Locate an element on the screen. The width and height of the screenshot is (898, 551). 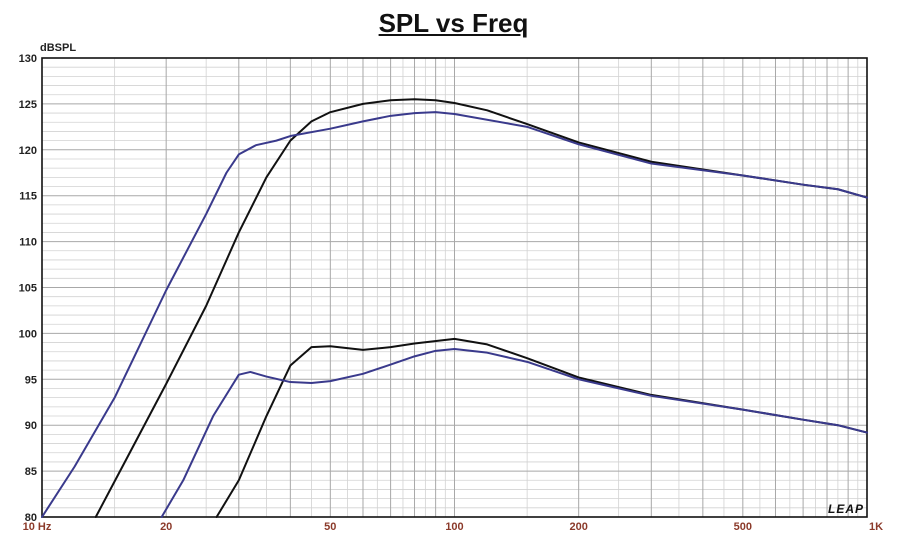
x-tick-label: 1K is located at coordinates (876, 527).